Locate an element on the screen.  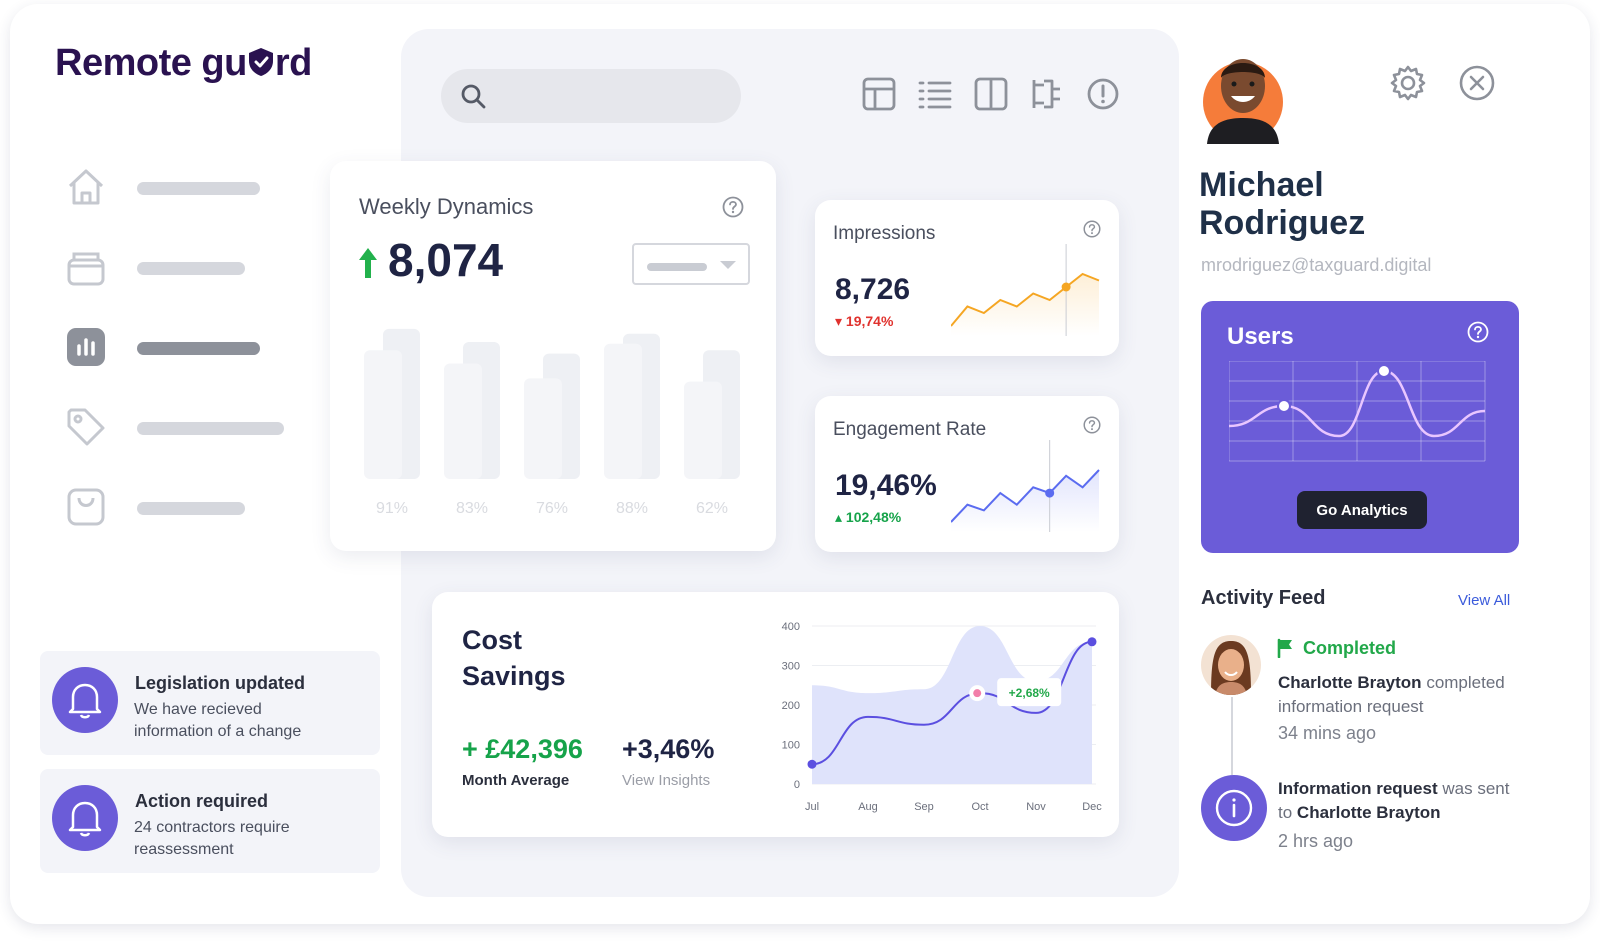
weekly-bar-label: 62% is located at coordinates (712, 508).